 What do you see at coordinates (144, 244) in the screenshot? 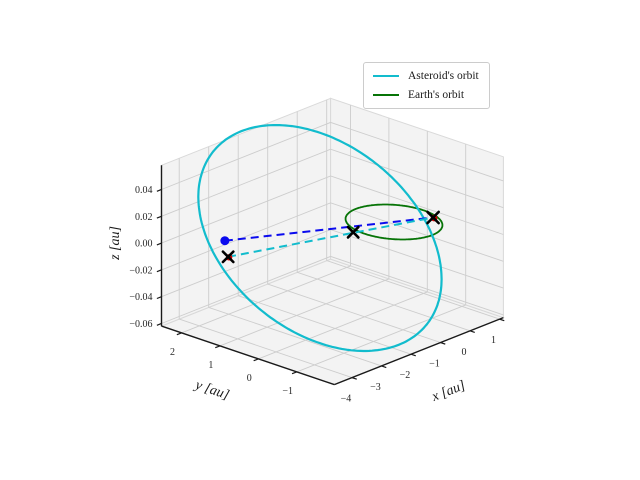
I see `z-tick-label: 0.00` at bounding box center [144, 244].